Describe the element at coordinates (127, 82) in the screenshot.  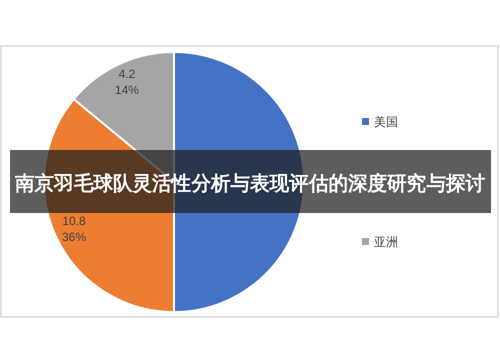
I see `data-label: 4.2 14%` at that location.